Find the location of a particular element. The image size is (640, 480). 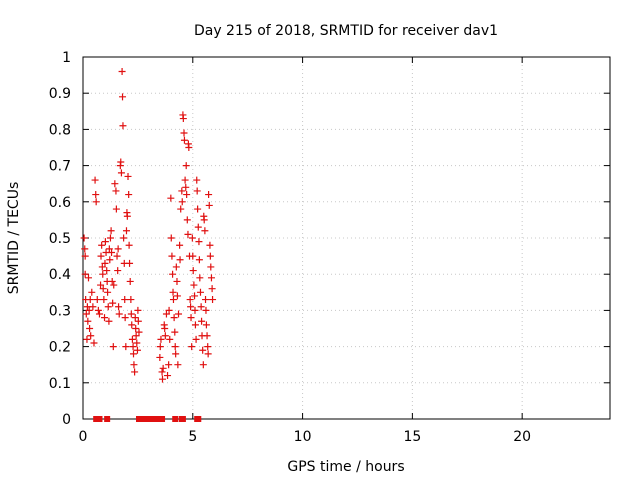

y-tick-label: 0.4 is located at coordinates (60, 275).